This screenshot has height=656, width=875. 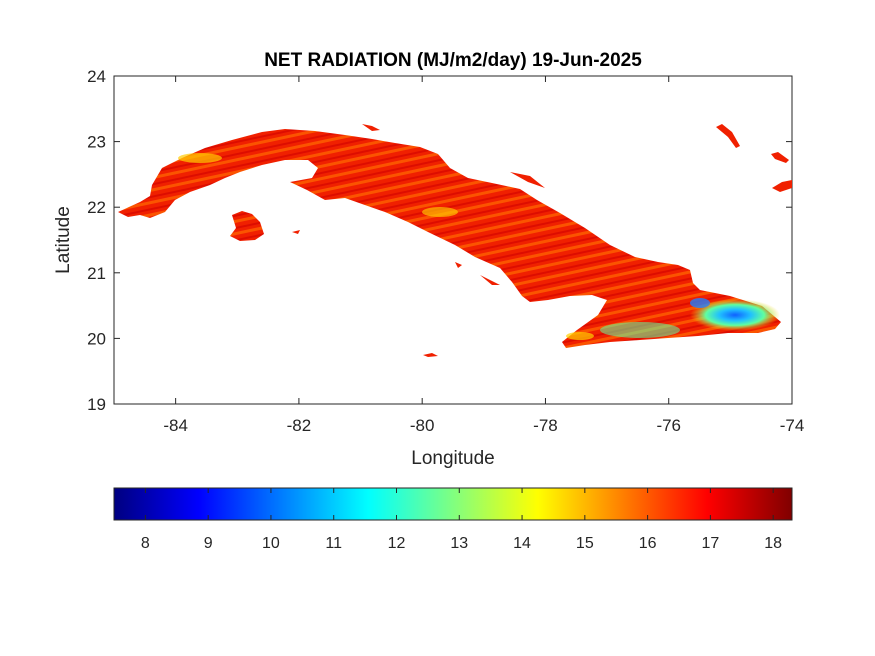 I want to click on x-tick-label: -76, so click(x=668, y=425).